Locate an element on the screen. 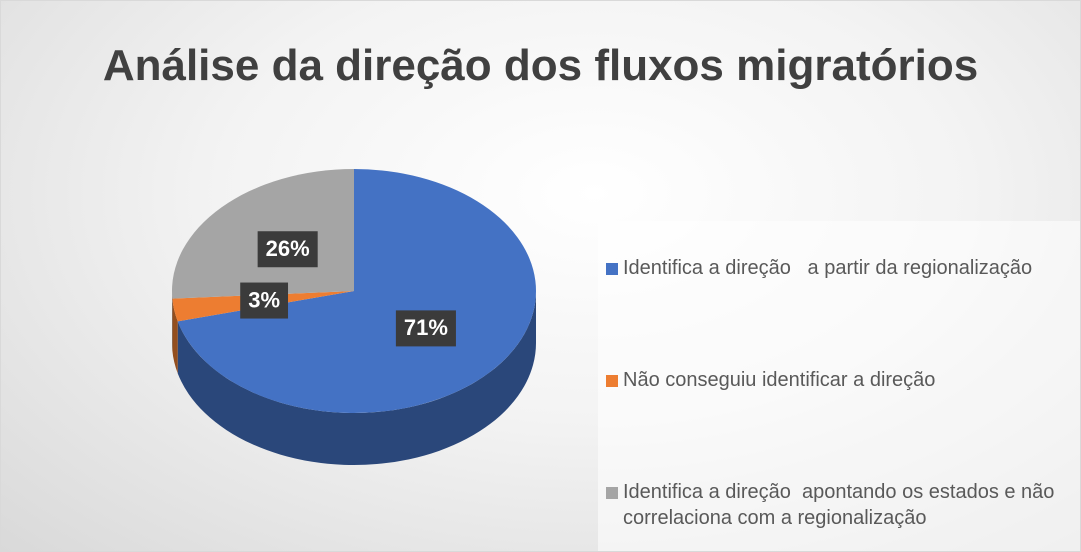 This screenshot has width=1081, height=552. data-label: 71% is located at coordinates (425, 328).